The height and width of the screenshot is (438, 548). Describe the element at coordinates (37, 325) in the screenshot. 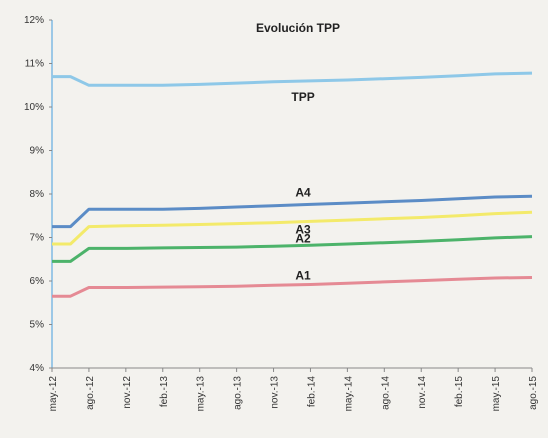

I see `y-tick-label: 5%` at that location.